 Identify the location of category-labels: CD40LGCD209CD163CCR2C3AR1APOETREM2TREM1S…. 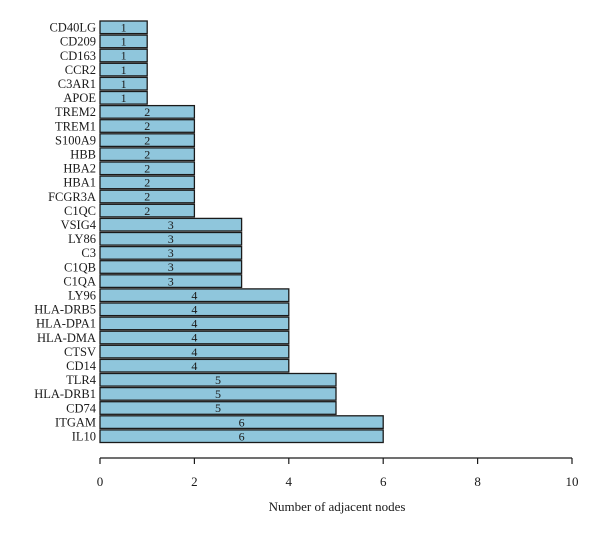
(65, 232).